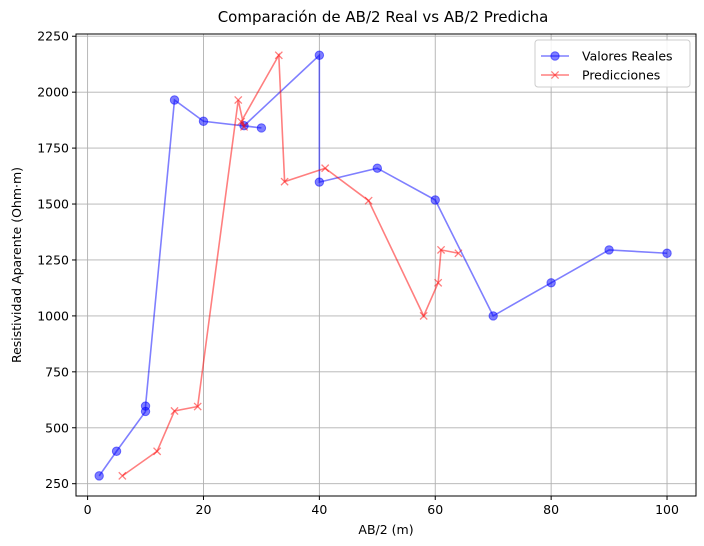  Describe the element at coordinates (385, 529) in the screenshot. I see `x-axis-label: AB/2 (m)` at that location.